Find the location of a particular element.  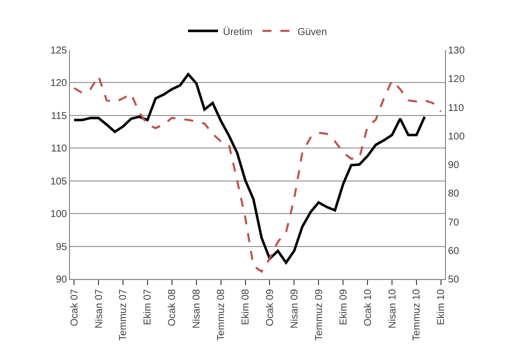

y-tick-label: 110 is located at coordinates (59, 149).